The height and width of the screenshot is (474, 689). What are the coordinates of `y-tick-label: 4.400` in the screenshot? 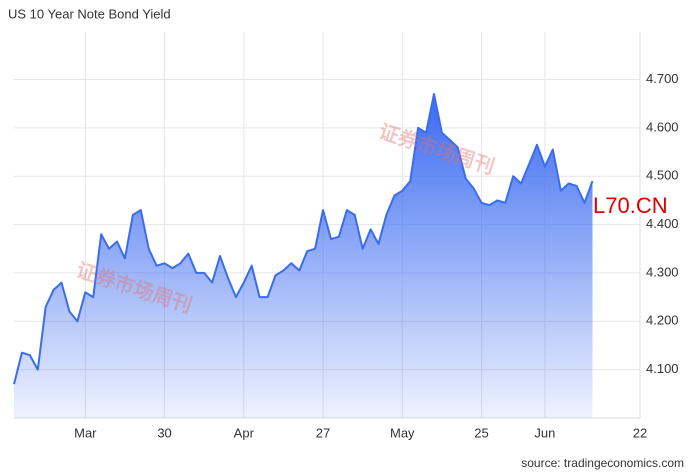 It's located at (662, 223).